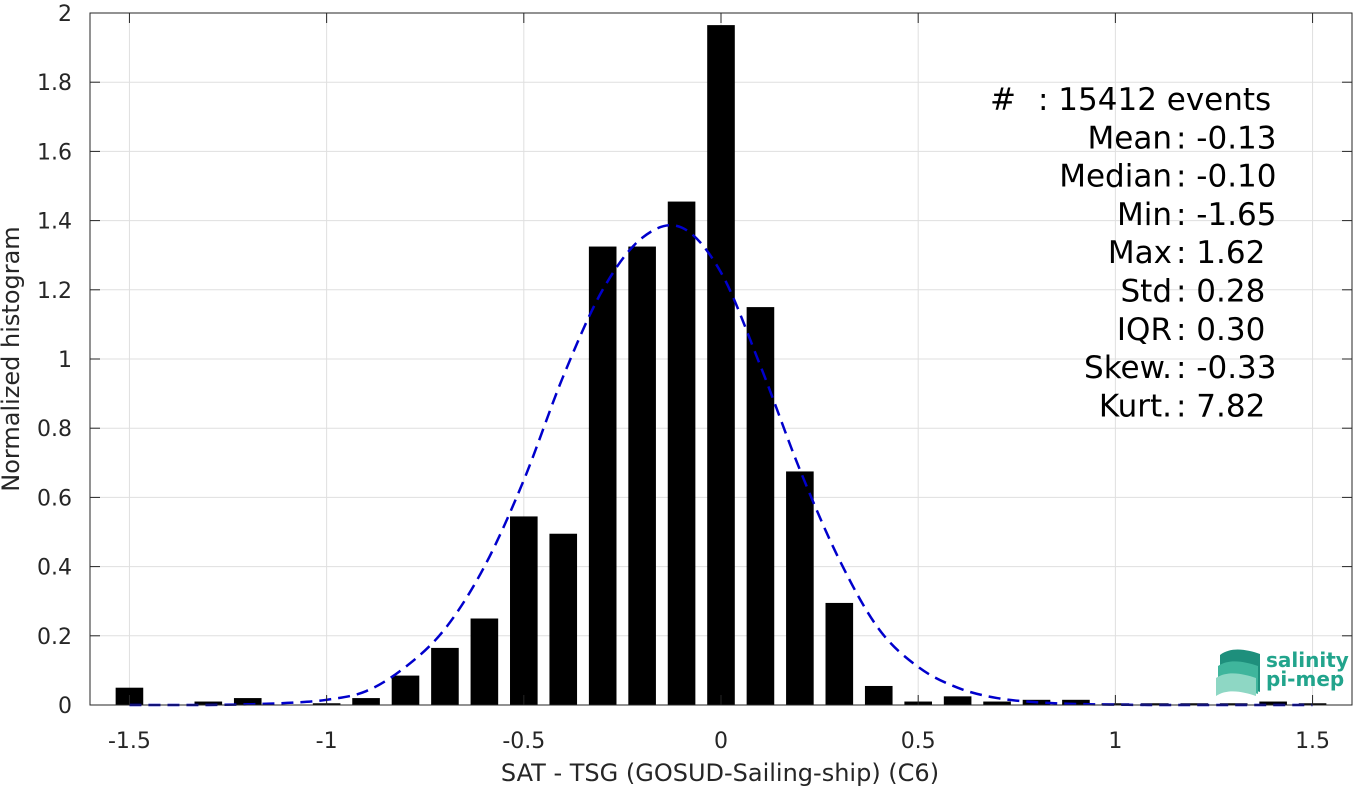 The width and height of the screenshot is (1367, 787). Describe the element at coordinates (1238, 672) in the screenshot. I see `wave-icon` at that location.